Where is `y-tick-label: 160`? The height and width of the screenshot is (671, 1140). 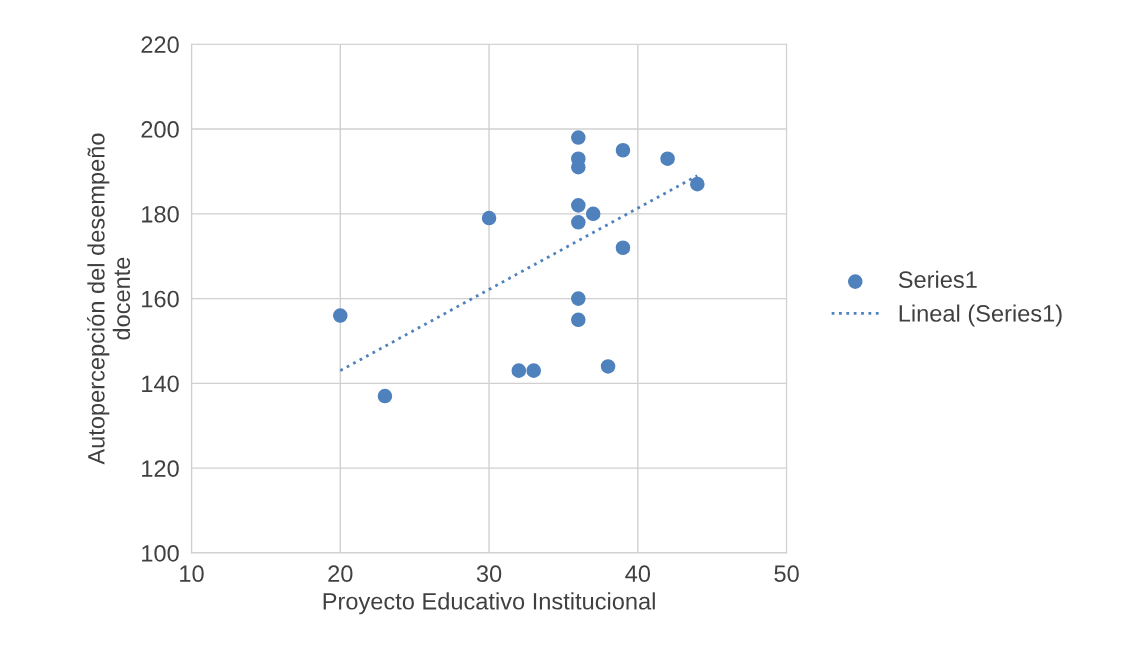 y-tick-label: 160 is located at coordinates (160, 299).